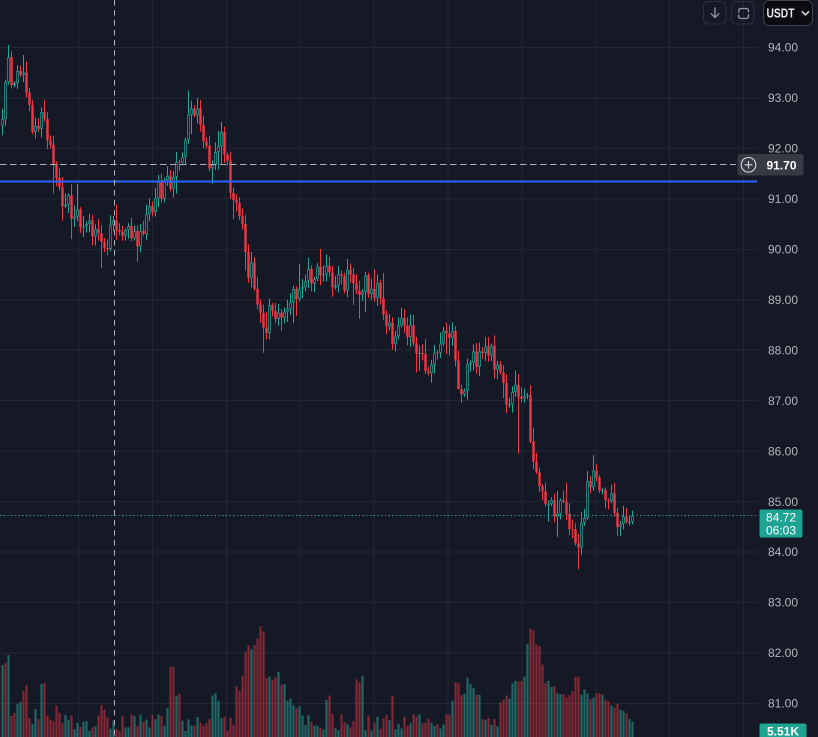 Image resolution: width=818 pixels, height=737 pixels. What do you see at coordinates (783, 451) in the screenshot?
I see `svg-text: 86.00` at bounding box center [783, 451].